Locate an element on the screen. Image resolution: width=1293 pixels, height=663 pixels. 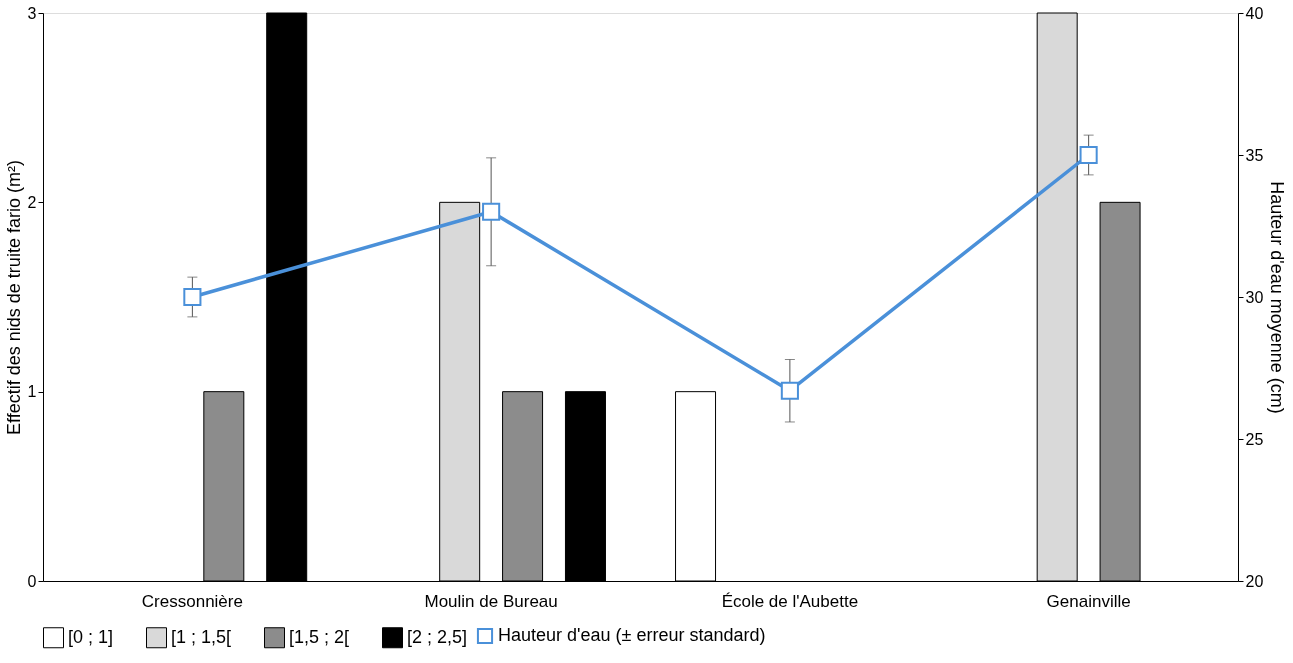
y-axis-title: Effectif des nids de truite fario (m²) is located at coordinates (13, 297).